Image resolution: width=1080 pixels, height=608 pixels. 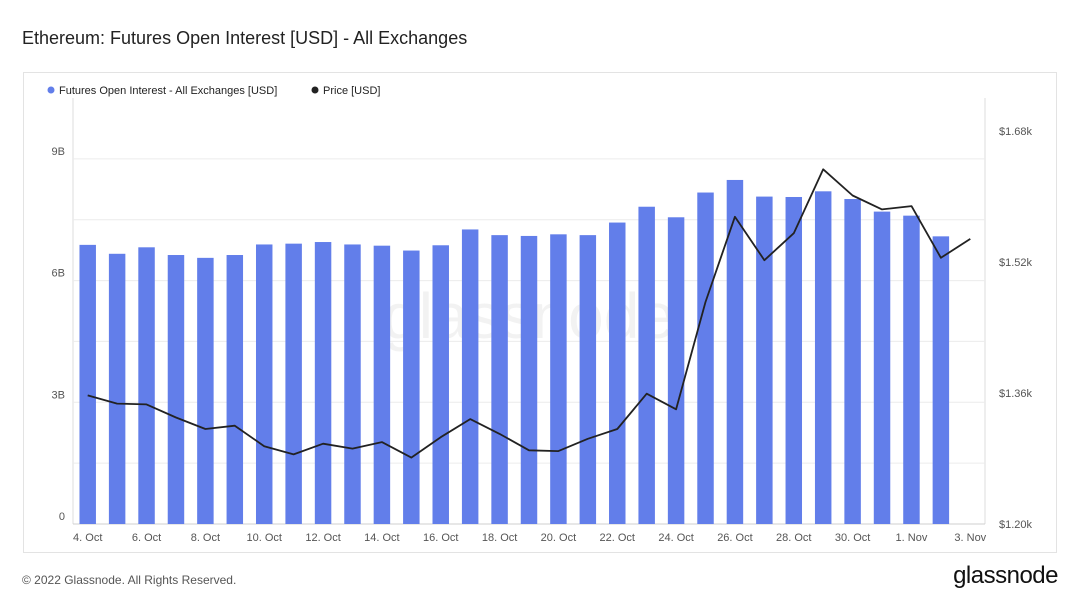 I want to click on right-axis-tick-label: $1.68k, so click(x=1016, y=132).